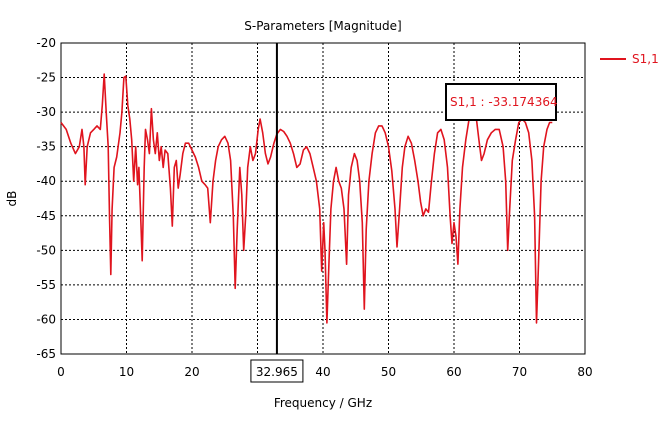 The height and width of the screenshot is (427, 672). What do you see at coordinates (46, 112) in the screenshot?
I see `y-tick-label: -30` at bounding box center [46, 112].